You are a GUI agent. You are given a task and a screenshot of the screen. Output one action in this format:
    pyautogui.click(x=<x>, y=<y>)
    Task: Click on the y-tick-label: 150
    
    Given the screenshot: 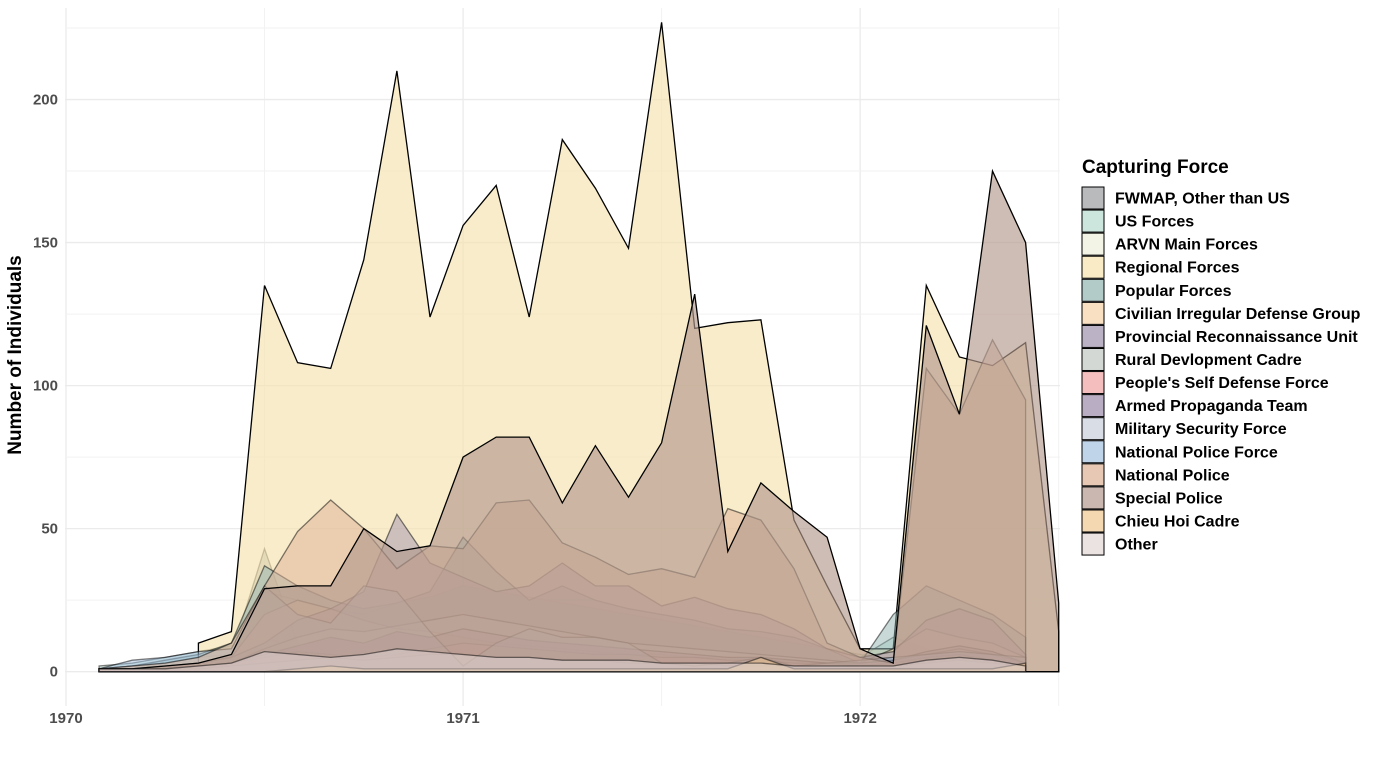 What is the action you would take?
    pyautogui.click(x=45, y=243)
    